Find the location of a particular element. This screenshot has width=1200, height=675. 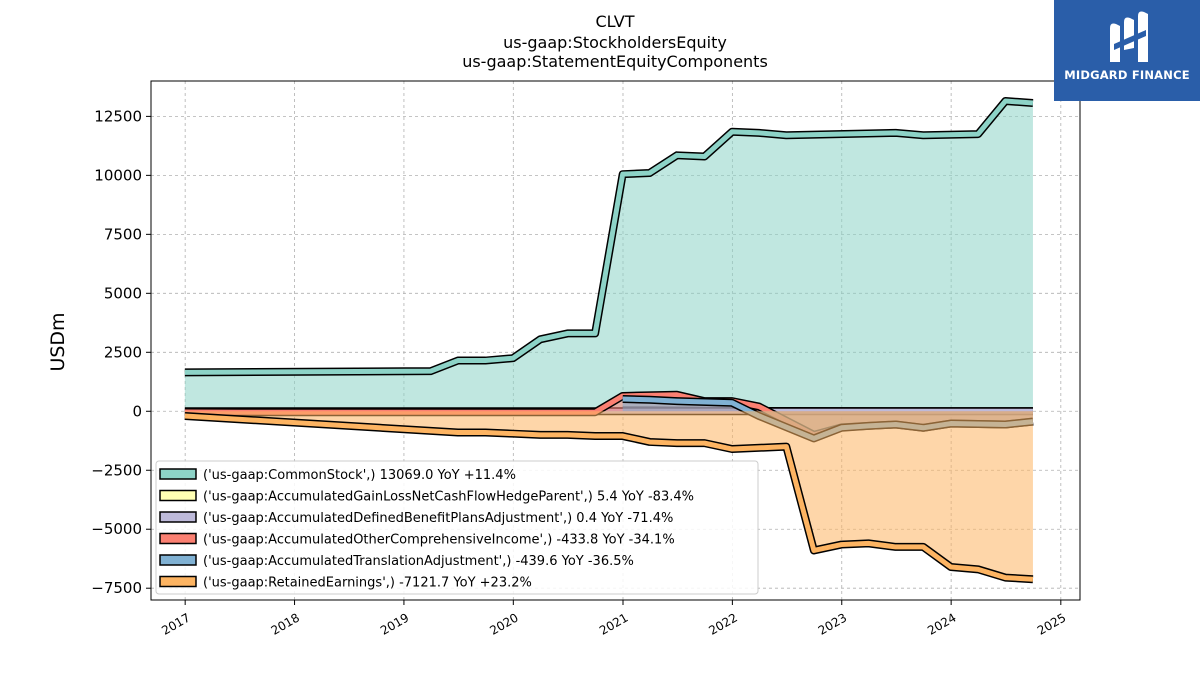

y-tick-label: −2500 is located at coordinates (116, 470).